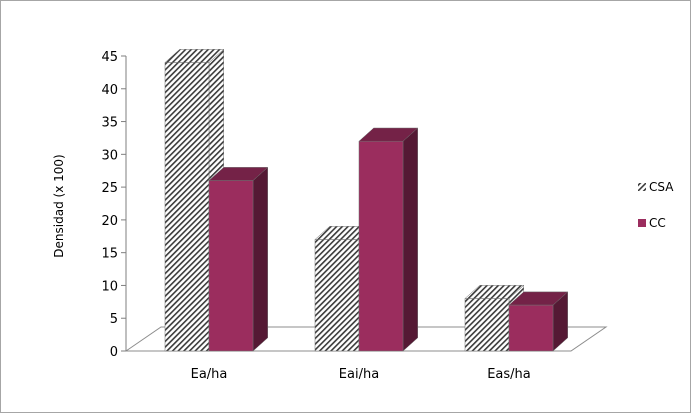  Describe the element at coordinates (359, 374) in the screenshot. I see `x-category-label: Eai/ha` at that location.